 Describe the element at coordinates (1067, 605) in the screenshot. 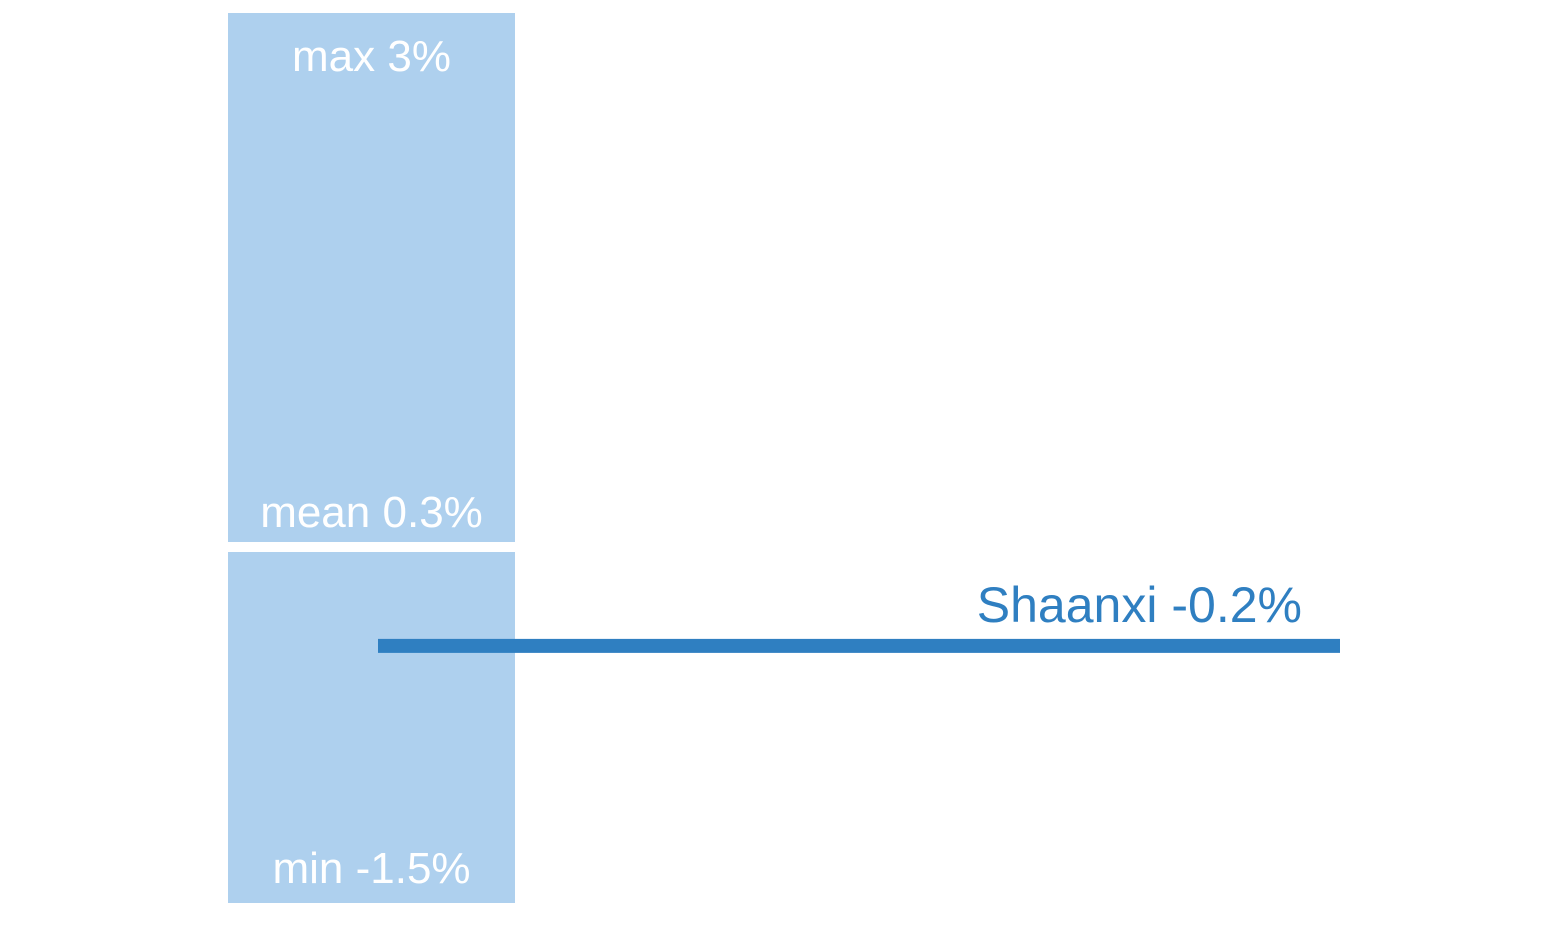

I see `series-name: Shaanxi` at that location.